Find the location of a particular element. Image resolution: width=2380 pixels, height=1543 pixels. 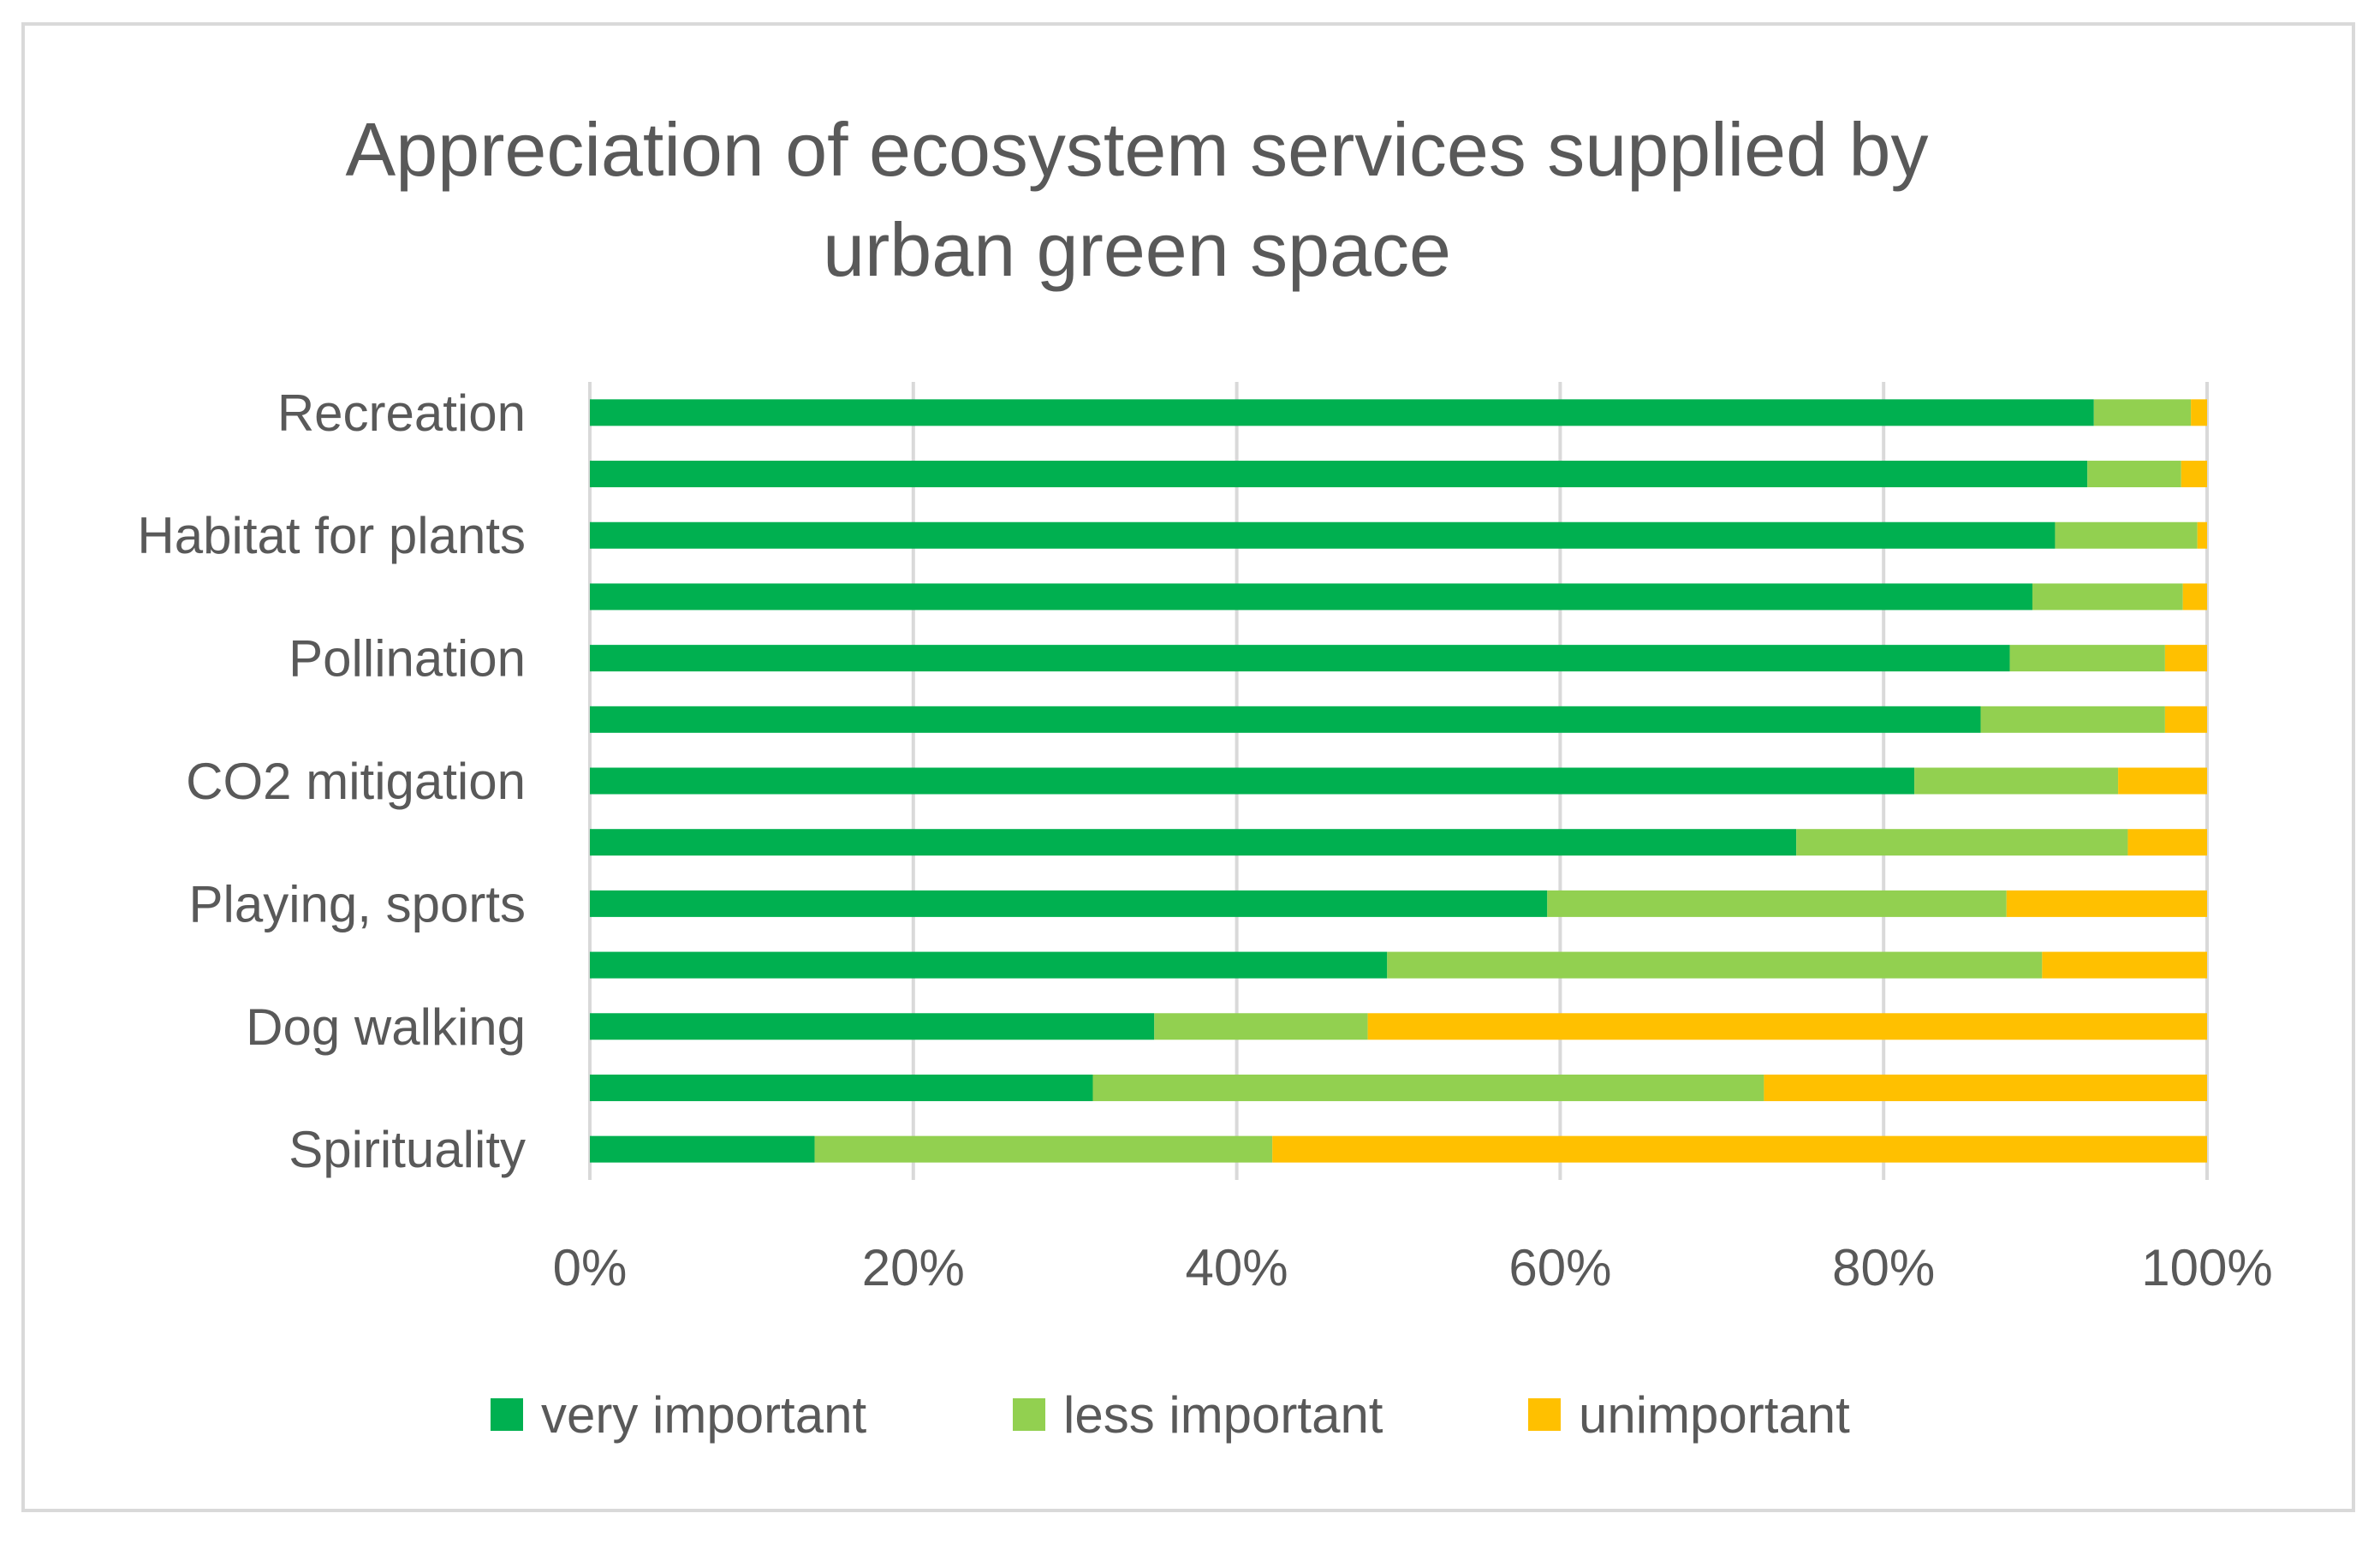

x-tick-label: 20% is located at coordinates (913, 1268).